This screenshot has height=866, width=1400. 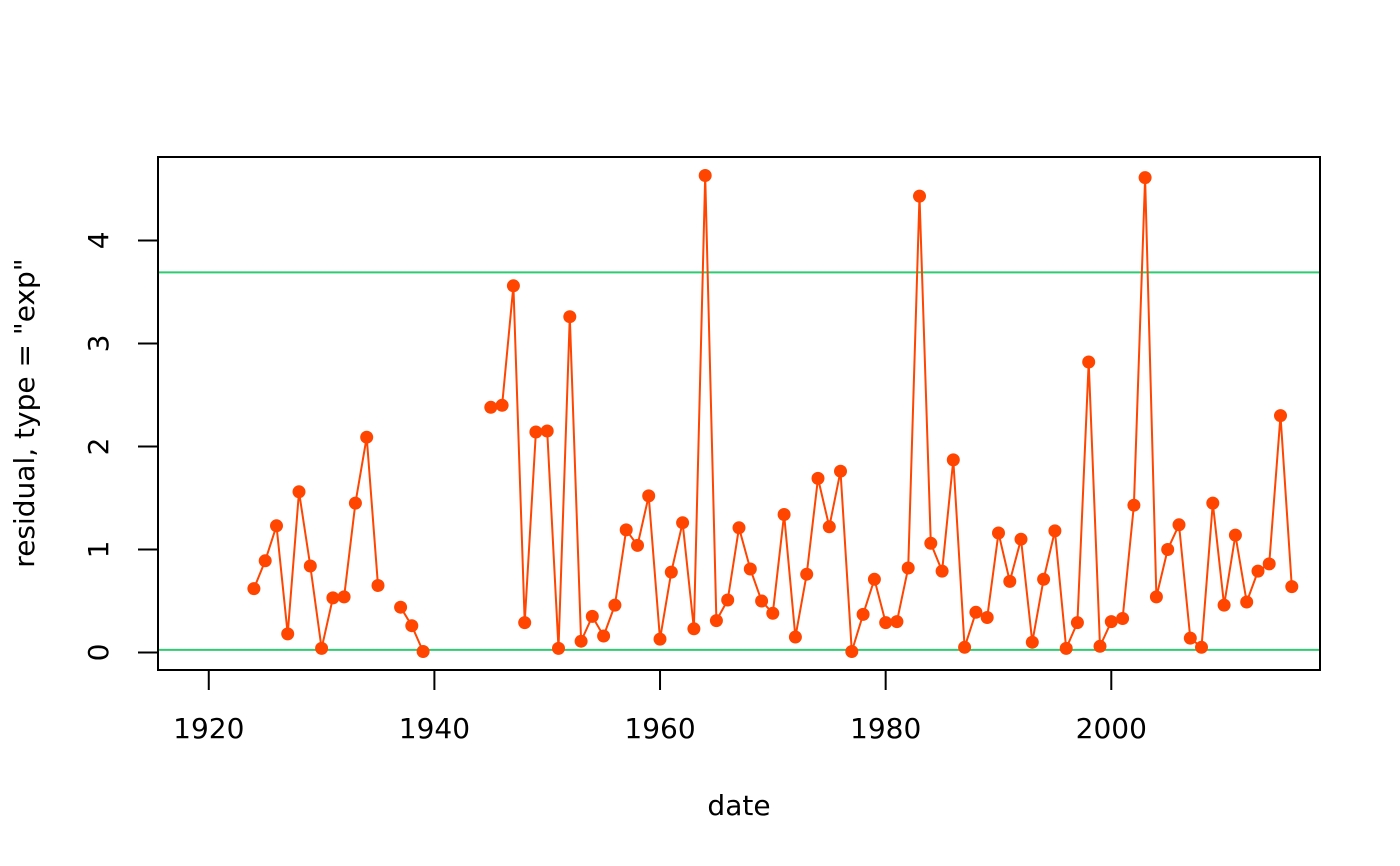 I want to click on y-axis-title: residual, type = "exp", so click(x=24, y=412).